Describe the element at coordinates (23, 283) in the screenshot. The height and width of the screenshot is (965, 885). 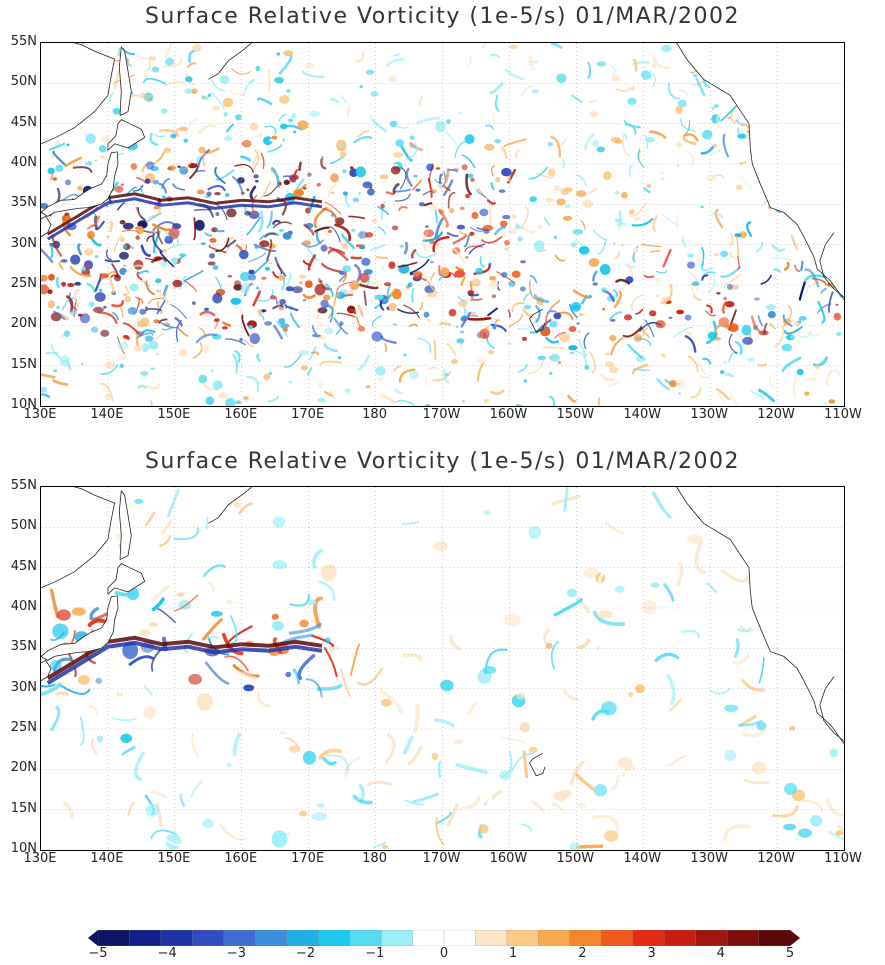
I see `lat-tick-label: 25N` at that location.